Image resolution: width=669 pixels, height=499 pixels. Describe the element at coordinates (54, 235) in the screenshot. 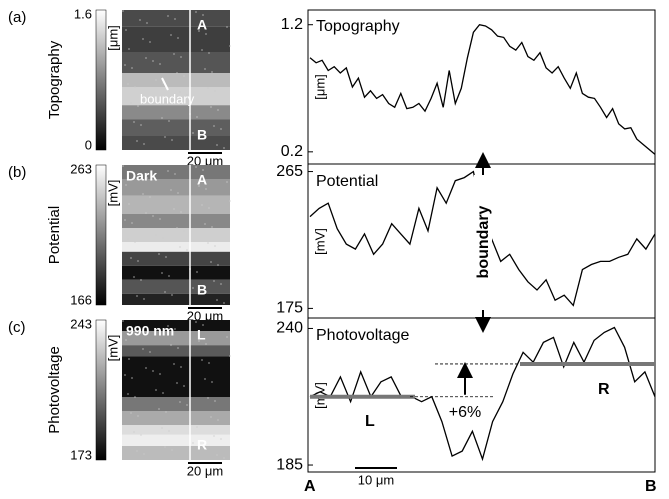

I see `panel-name: Potential` at that location.